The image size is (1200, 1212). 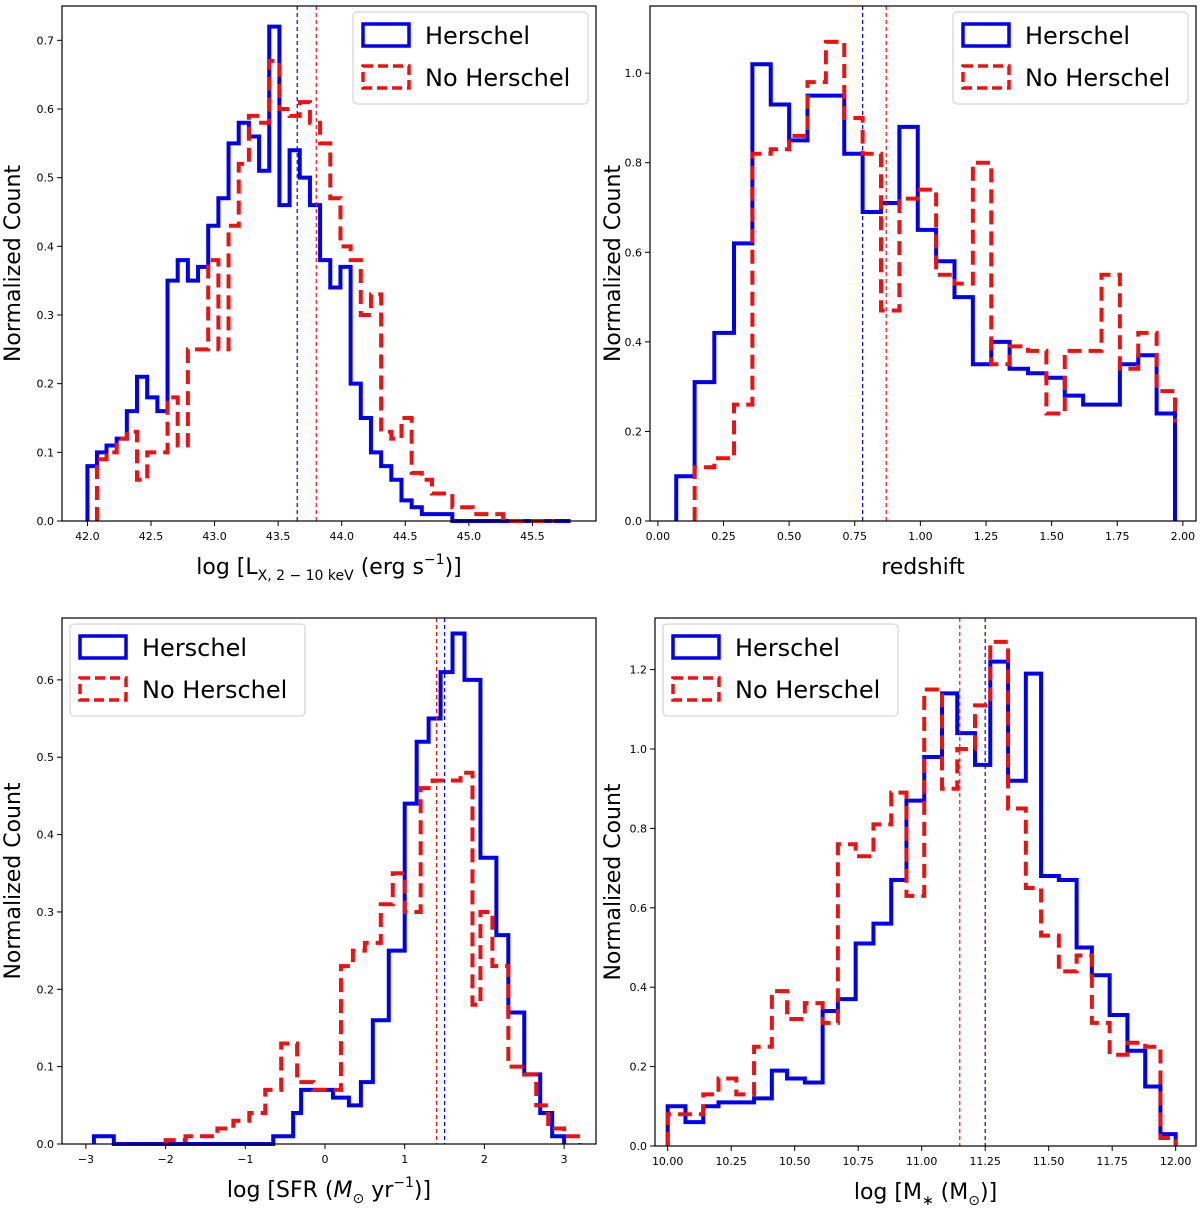 What do you see at coordinates (405, 536) in the screenshot?
I see `x-tick-label: 44.5` at bounding box center [405, 536].